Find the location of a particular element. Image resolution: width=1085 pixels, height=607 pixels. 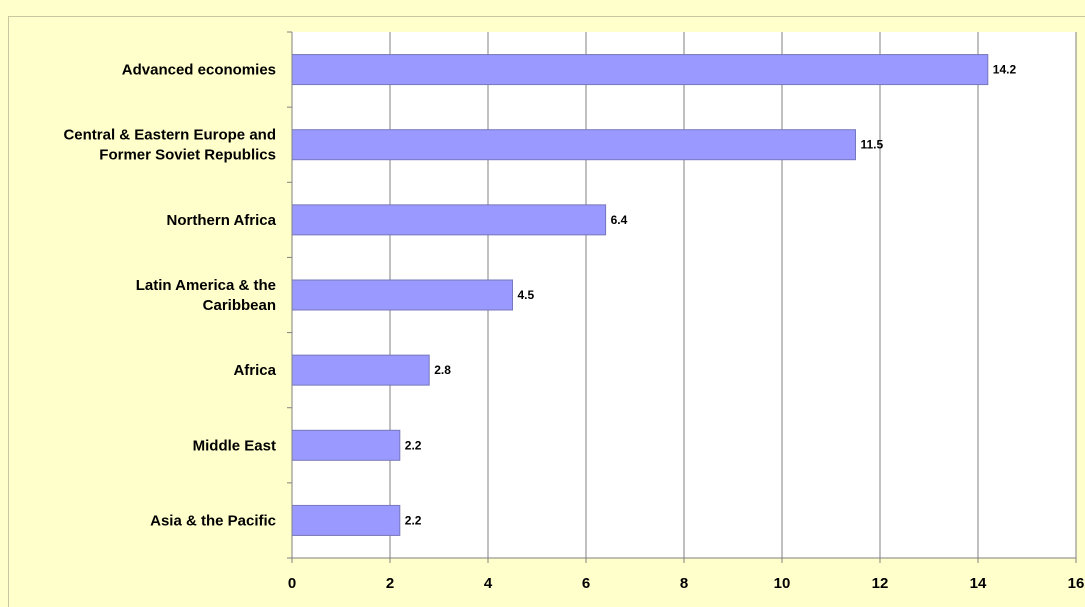

x-tick-label: 8 is located at coordinates (684, 583).